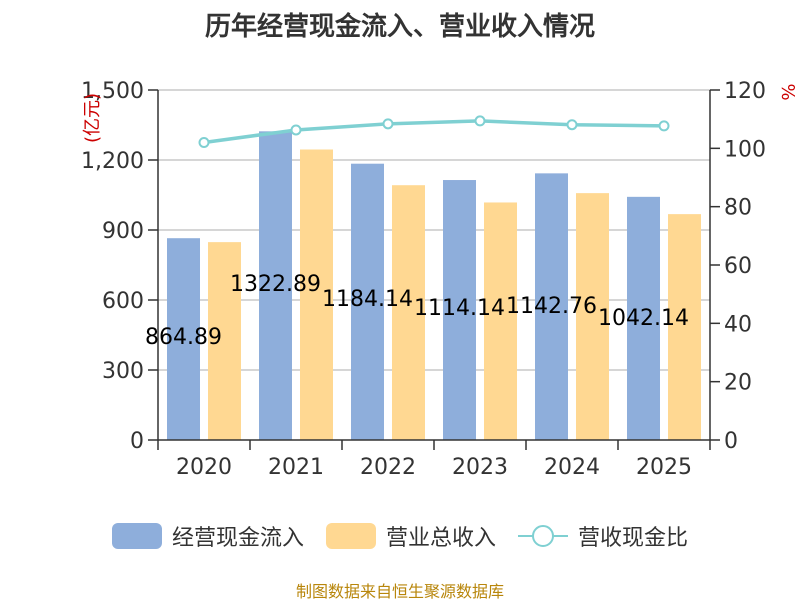  What do you see at coordinates (137, 441) in the screenshot?
I see `y-left-tick-label-0: 0` at bounding box center [137, 441].